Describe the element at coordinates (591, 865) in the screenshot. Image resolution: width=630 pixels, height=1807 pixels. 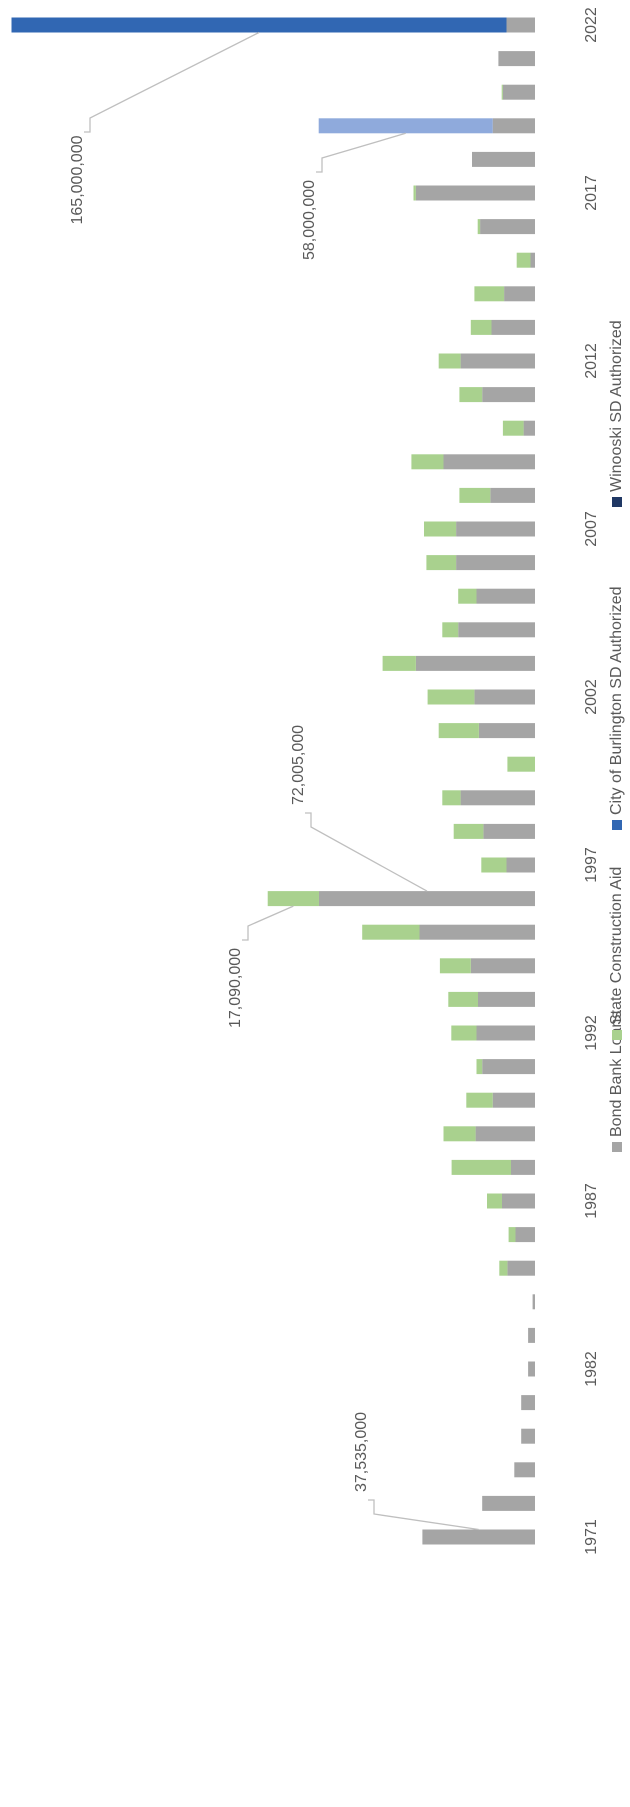
I see `x-tick-label: 1997` at that location.